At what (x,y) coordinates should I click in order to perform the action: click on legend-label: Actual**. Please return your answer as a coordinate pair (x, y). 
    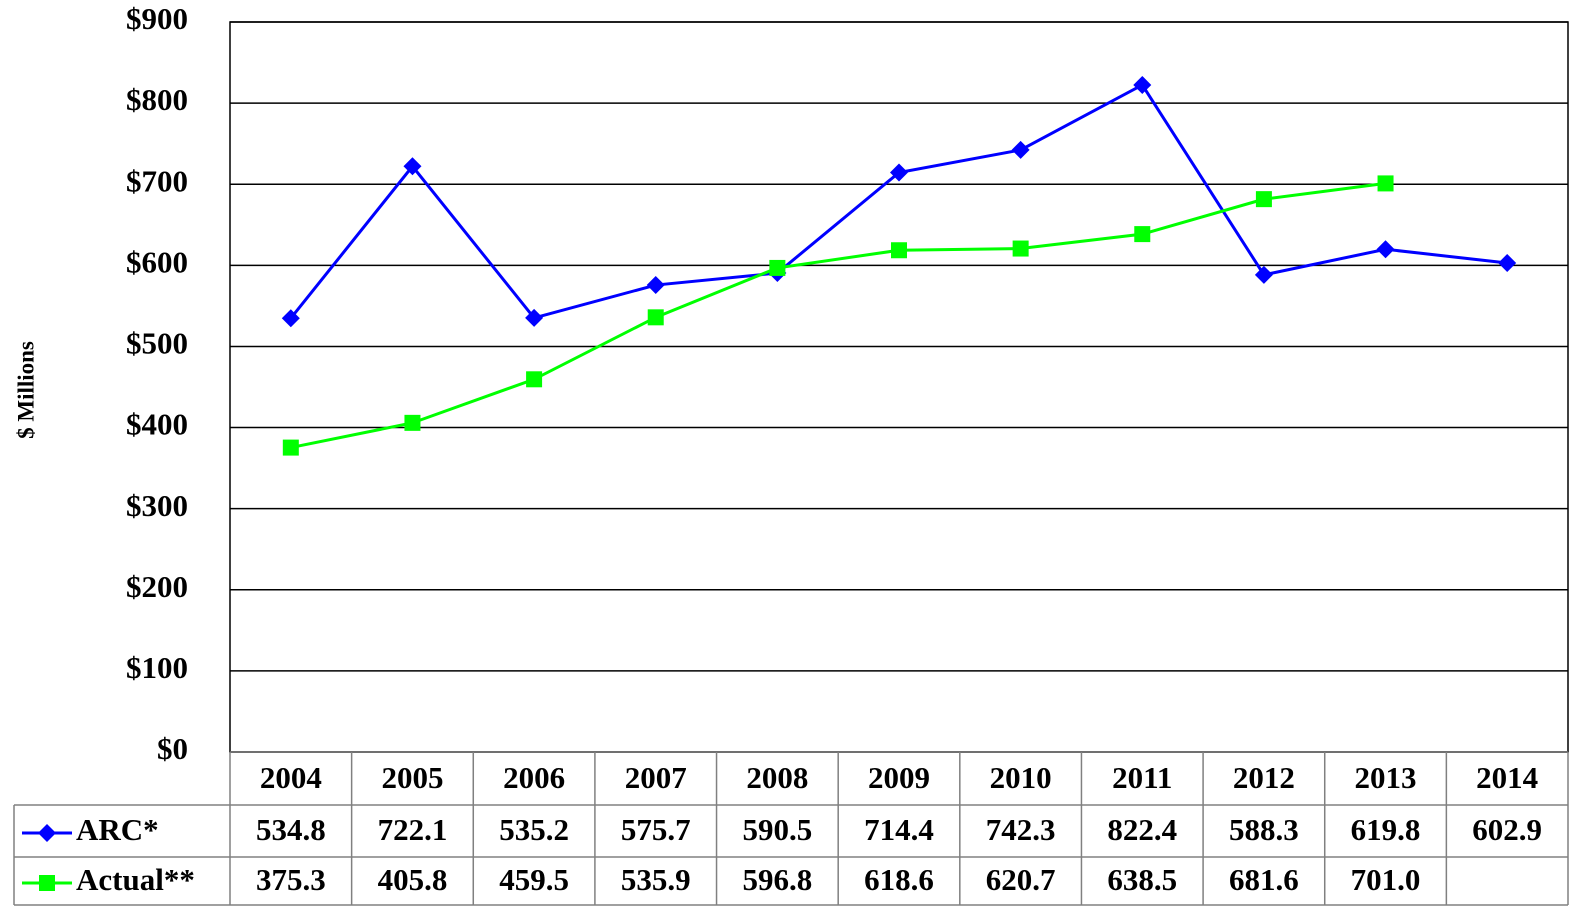
    Looking at the image, I should click on (135, 879).